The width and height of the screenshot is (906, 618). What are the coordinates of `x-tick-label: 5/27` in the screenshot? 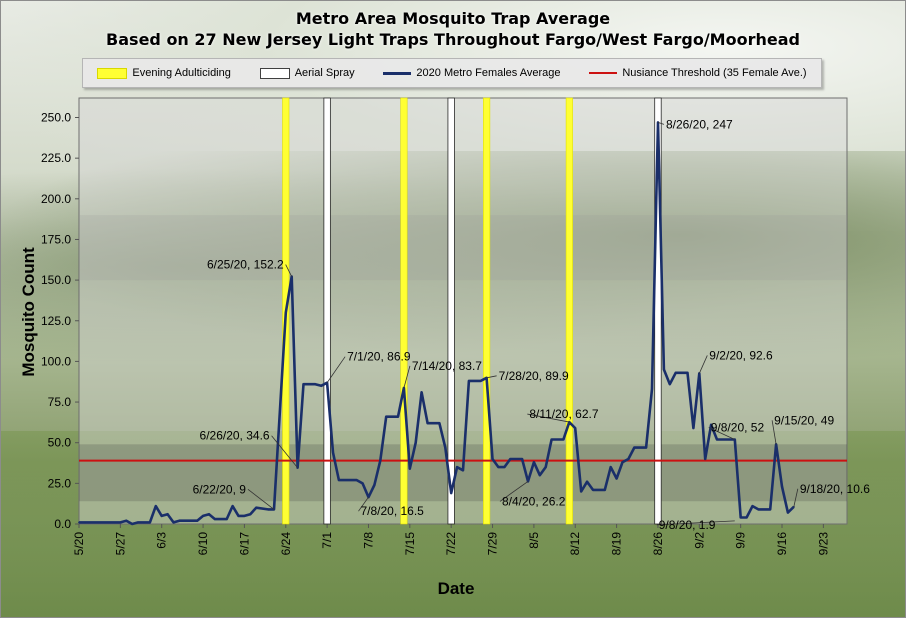 It's located at (120, 544).